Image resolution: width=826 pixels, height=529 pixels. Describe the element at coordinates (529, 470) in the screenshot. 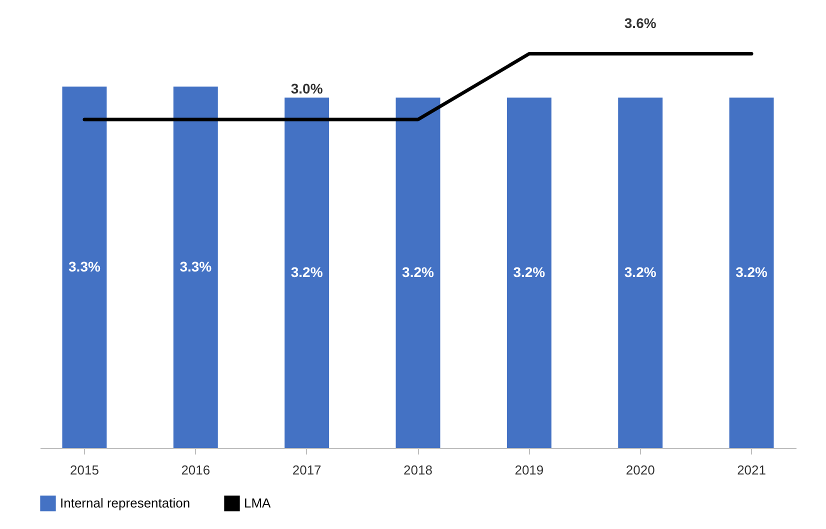

I see `x-tick-label: 2019` at that location.